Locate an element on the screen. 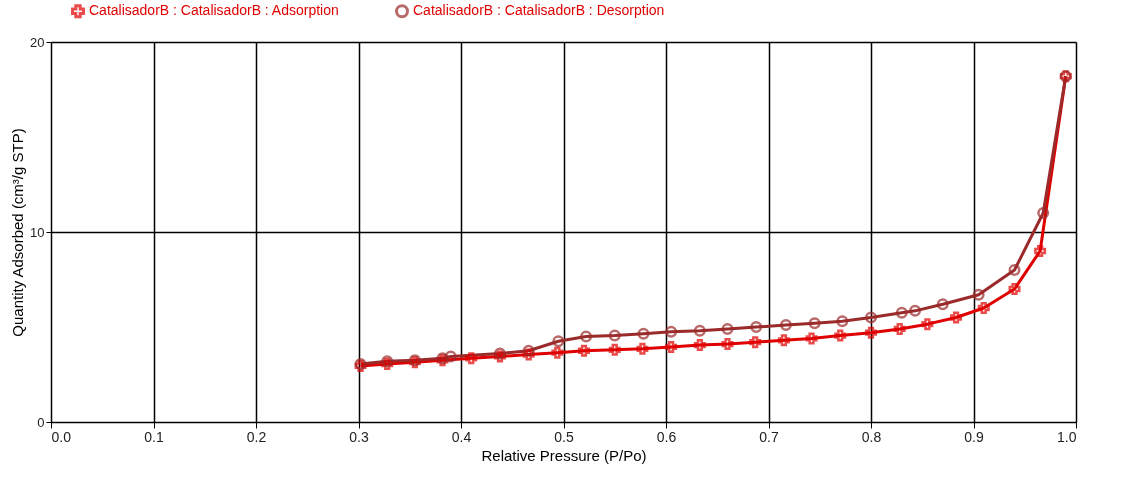 This screenshot has height=494, width=1125. x-tick-label: 1.0 is located at coordinates (1067, 436).